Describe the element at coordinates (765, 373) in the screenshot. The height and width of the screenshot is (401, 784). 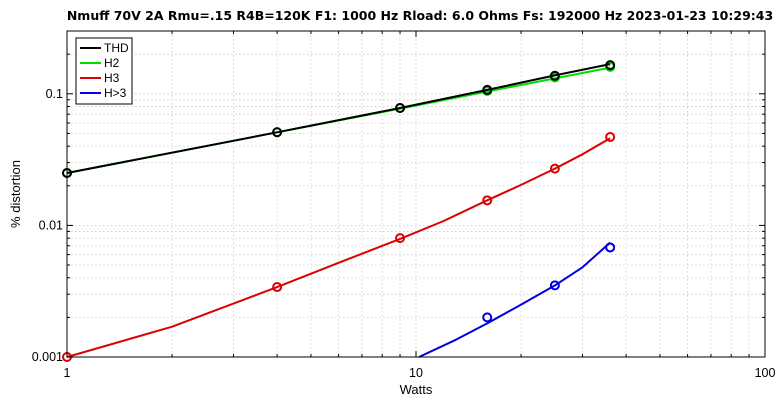
I see `x-tick-label: 100` at that location.